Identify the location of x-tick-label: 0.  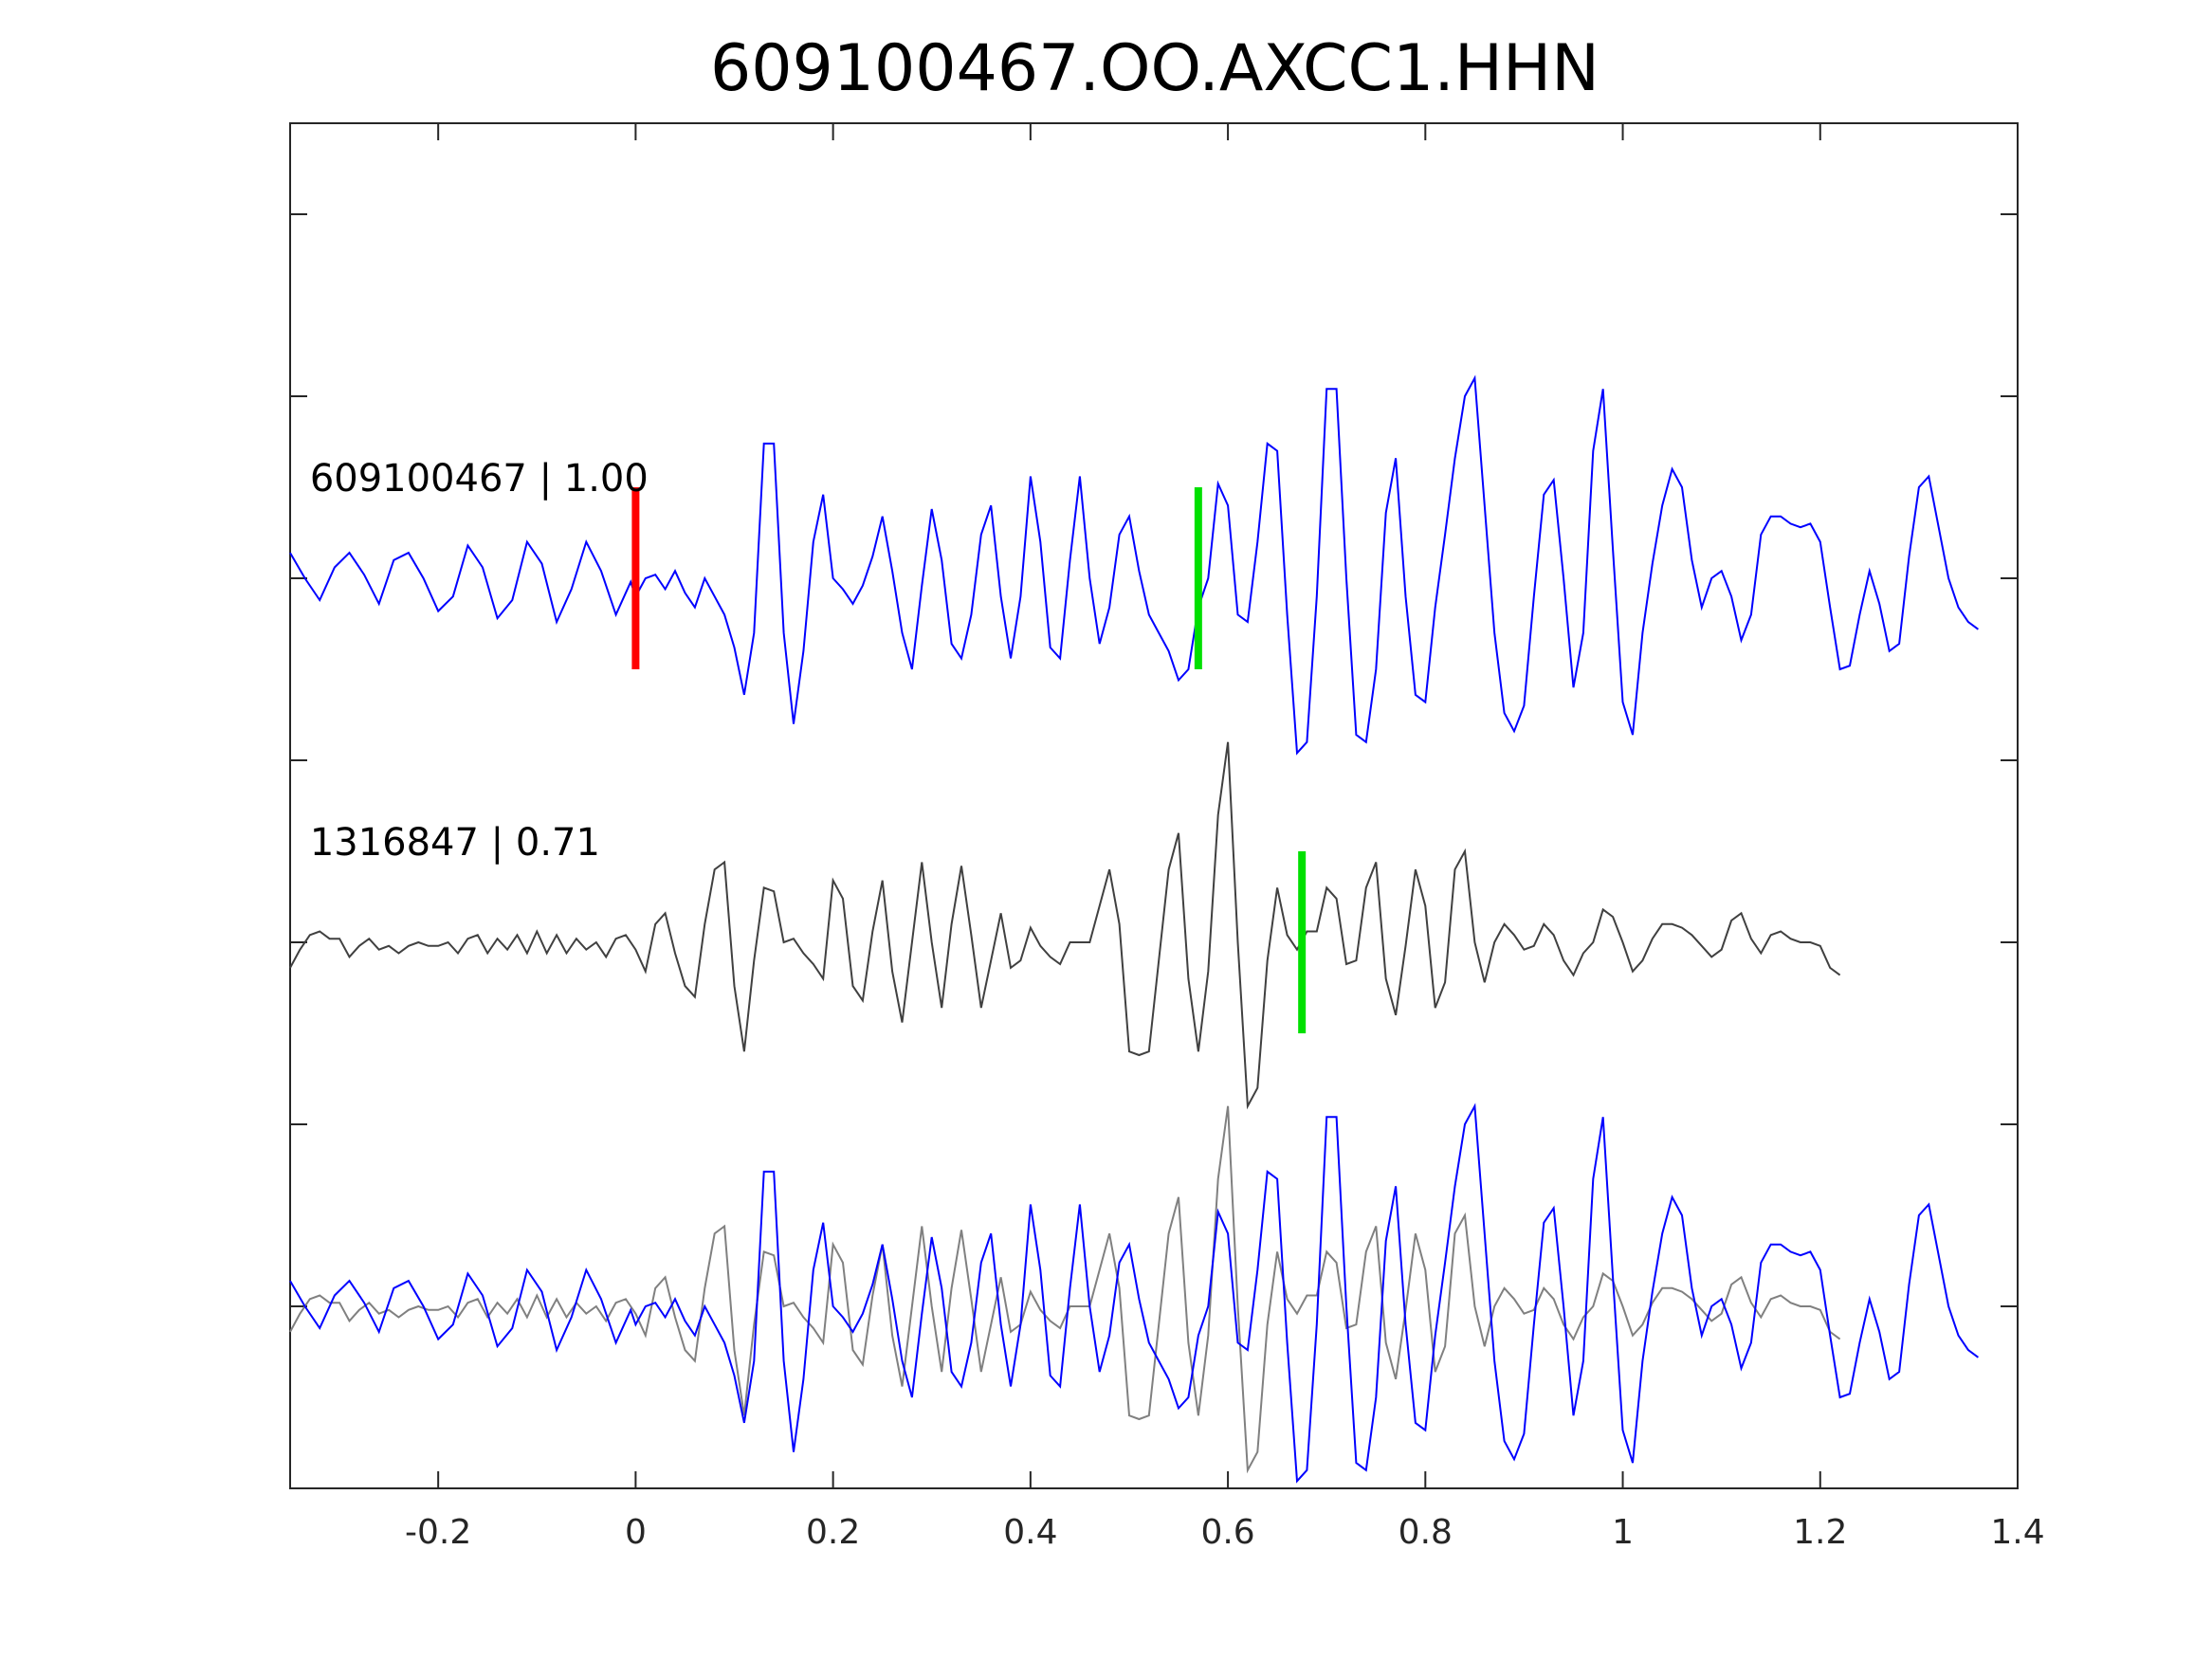
(636, 1532).